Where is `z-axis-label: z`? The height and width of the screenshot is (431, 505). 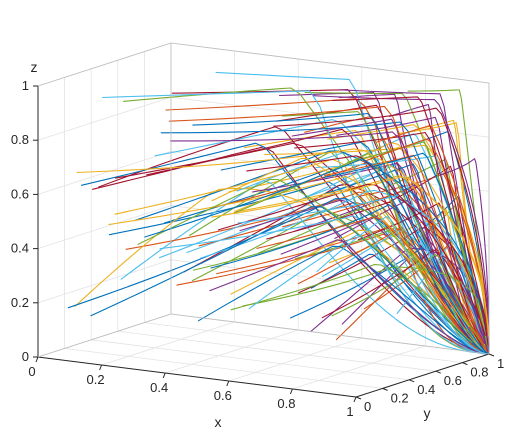 z-axis-label: z is located at coordinates (34, 67).